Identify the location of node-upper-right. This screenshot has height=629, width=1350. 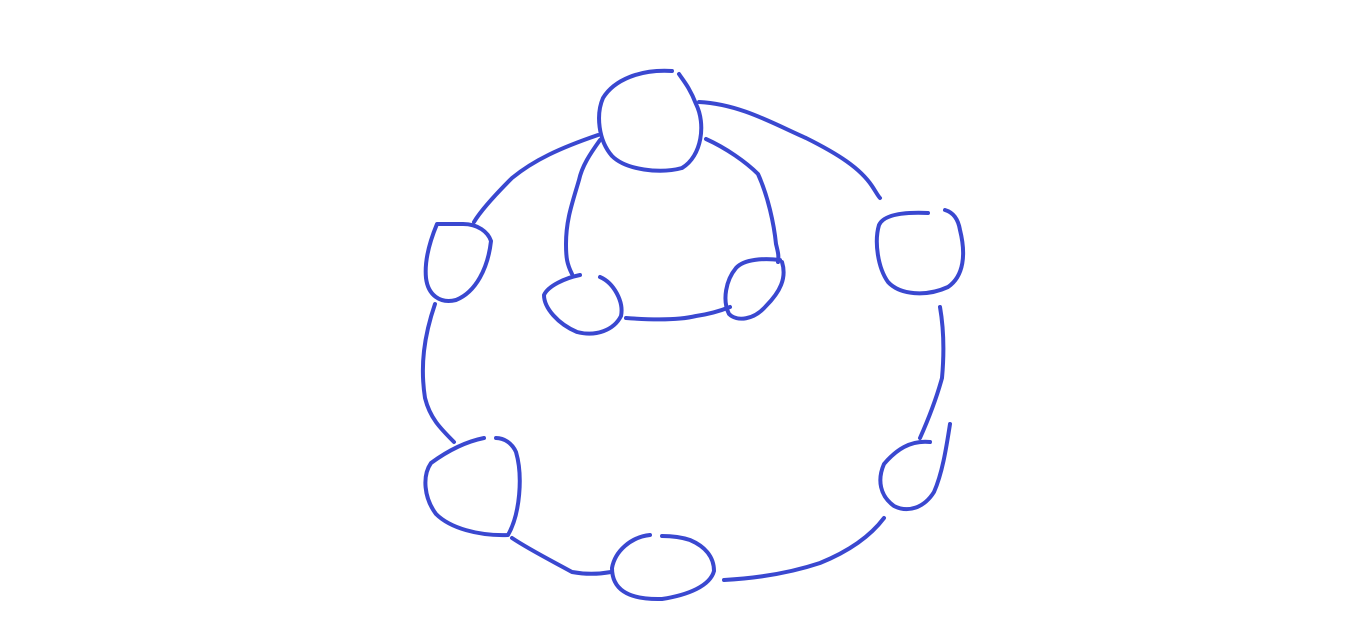
(920, 252).